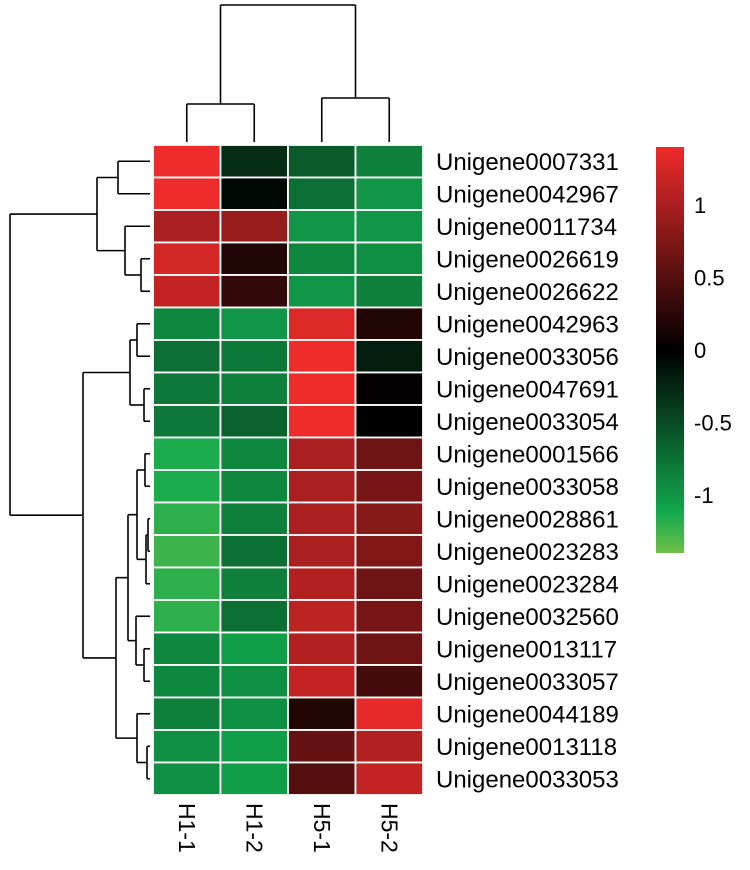 This screenshot has height=870, width=750. Describe the element at coordinates (526, 747) in the screenshot. I see `row-label: Unigene0013118` at that location.